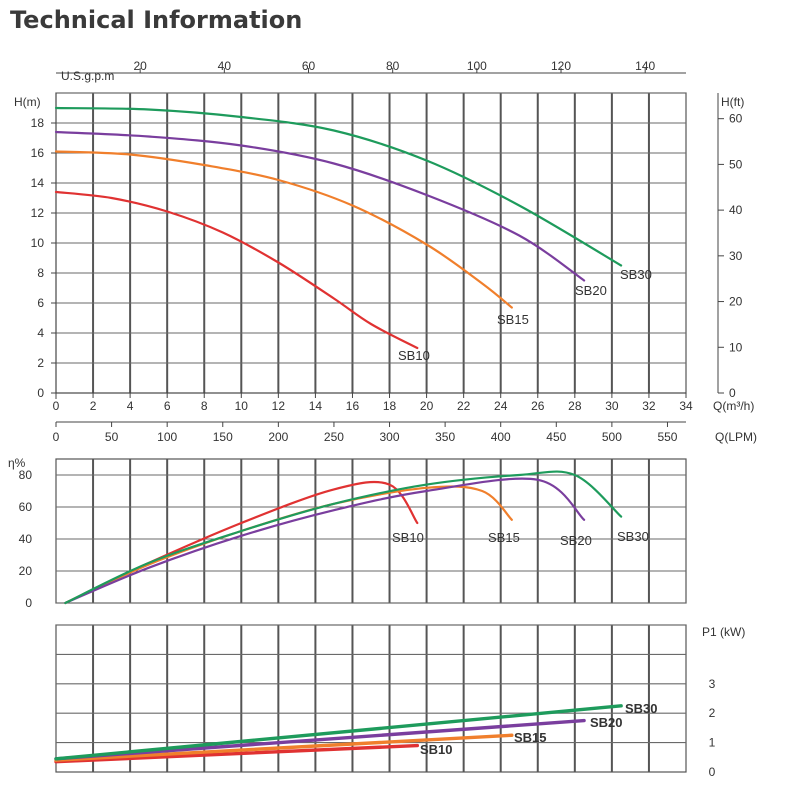  I want to click on efficiency-chart-plot-frame, so click(371, 531).